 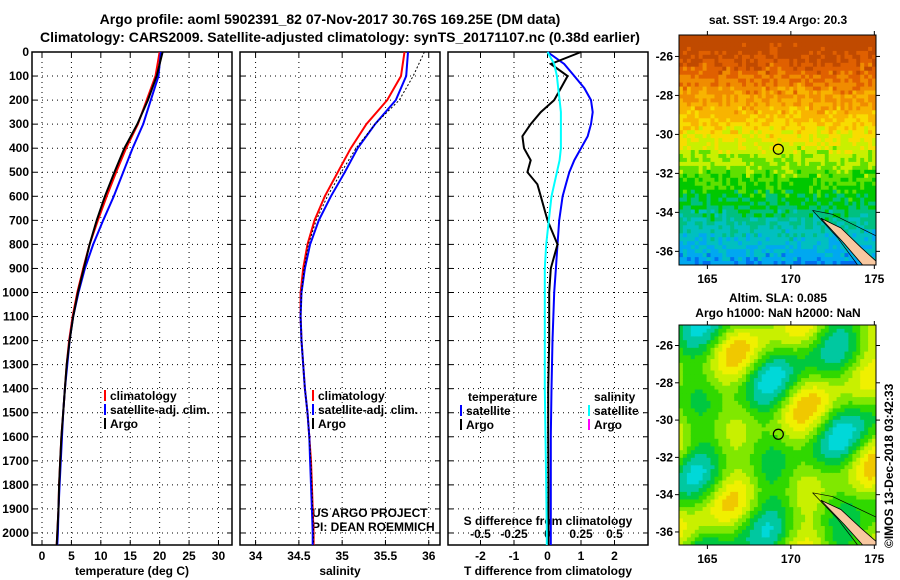 What do you see at coordinates (19, 100) in the screenshot?
I see `y-tick-label: 200` at bounding box center [19, 100].